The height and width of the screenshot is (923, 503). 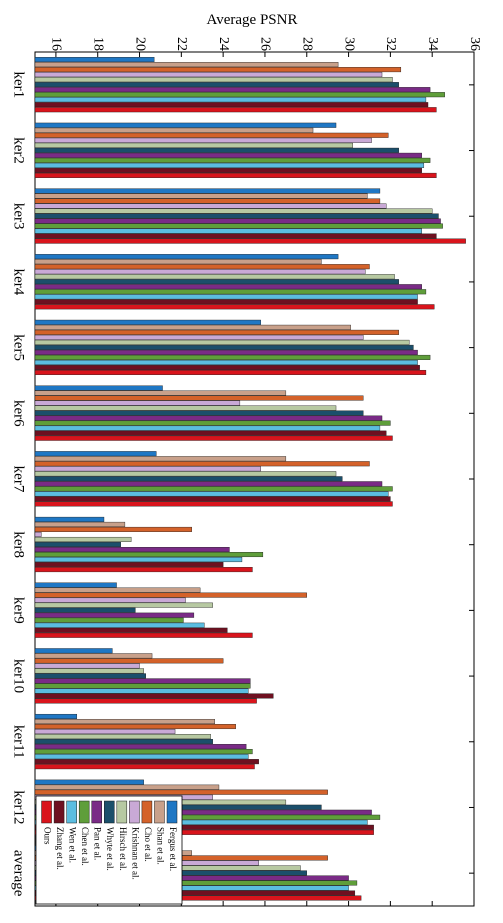 I want to click on legend-label: Chen et al., so click(x=85, y=846).